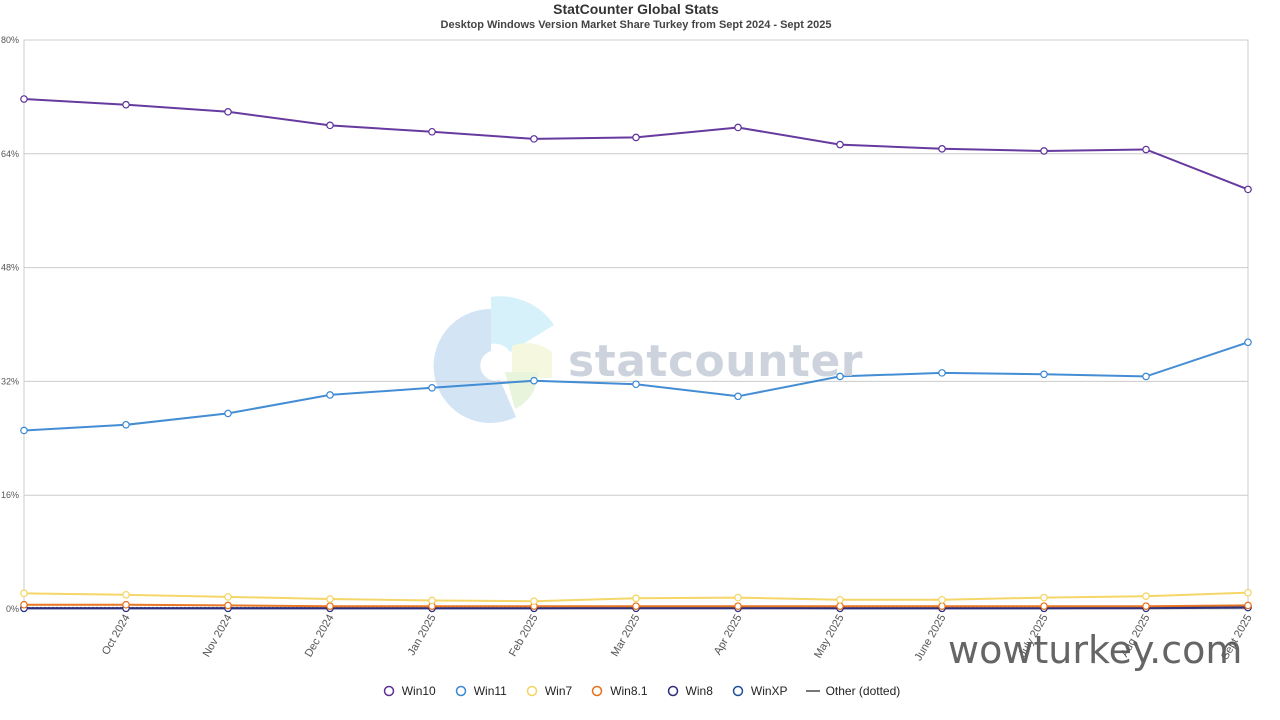  I want to click on x-tick-label: Nov 2024, so click(218, 636).